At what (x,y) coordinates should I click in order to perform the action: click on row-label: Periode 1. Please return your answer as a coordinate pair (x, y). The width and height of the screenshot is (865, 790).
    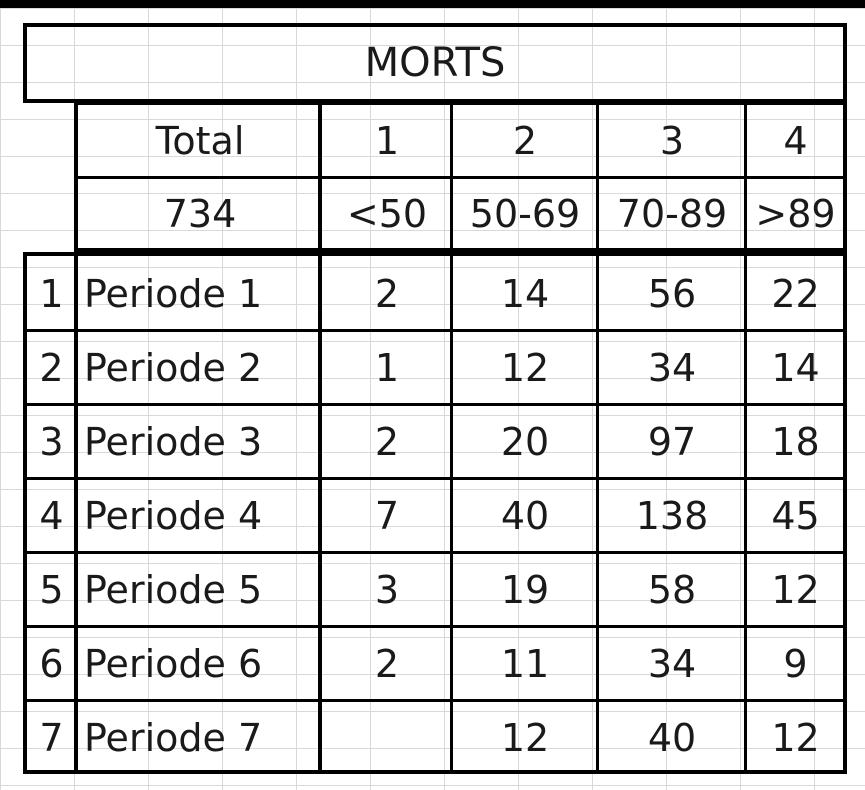
    Looking at the image, I should click on (200, 294).